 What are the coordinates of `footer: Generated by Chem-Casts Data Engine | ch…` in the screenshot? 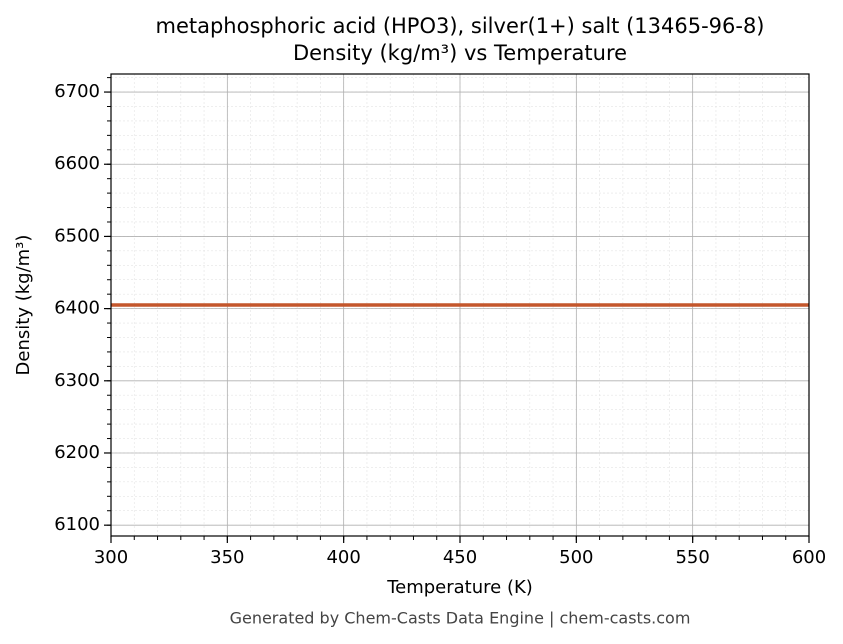 It's located at (460, 618).